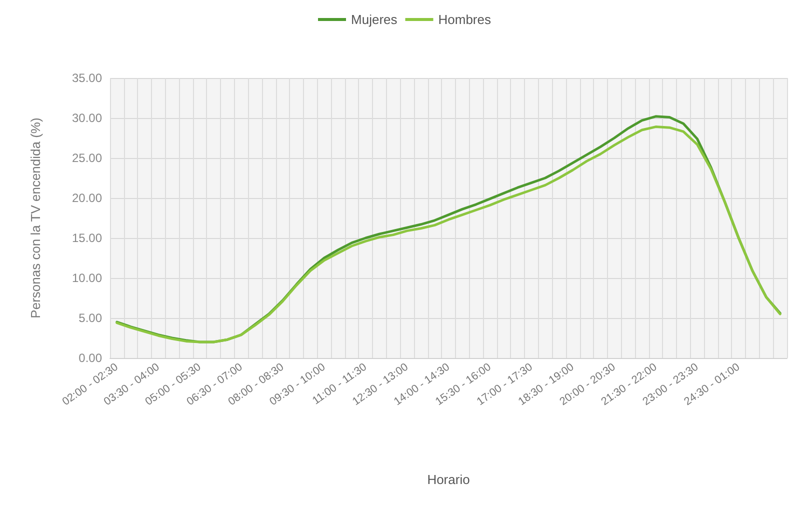 The height and width of the screenshot is (506, 809). What do you see at coordinates (90, 358) in the screenshot?
I see `y-tick-label: 0.00` at bounding box center [90, 358].